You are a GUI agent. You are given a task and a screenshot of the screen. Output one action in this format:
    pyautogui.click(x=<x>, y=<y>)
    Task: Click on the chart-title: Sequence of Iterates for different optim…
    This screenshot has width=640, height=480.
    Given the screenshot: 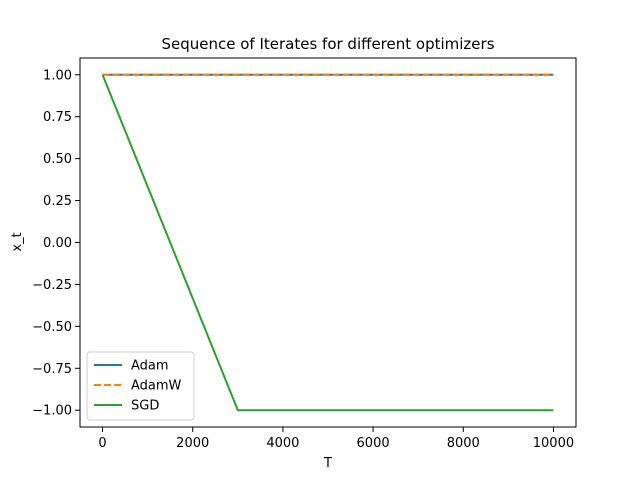 What is the action you would take?
    pyautogui.click(x=327, y=44)
    